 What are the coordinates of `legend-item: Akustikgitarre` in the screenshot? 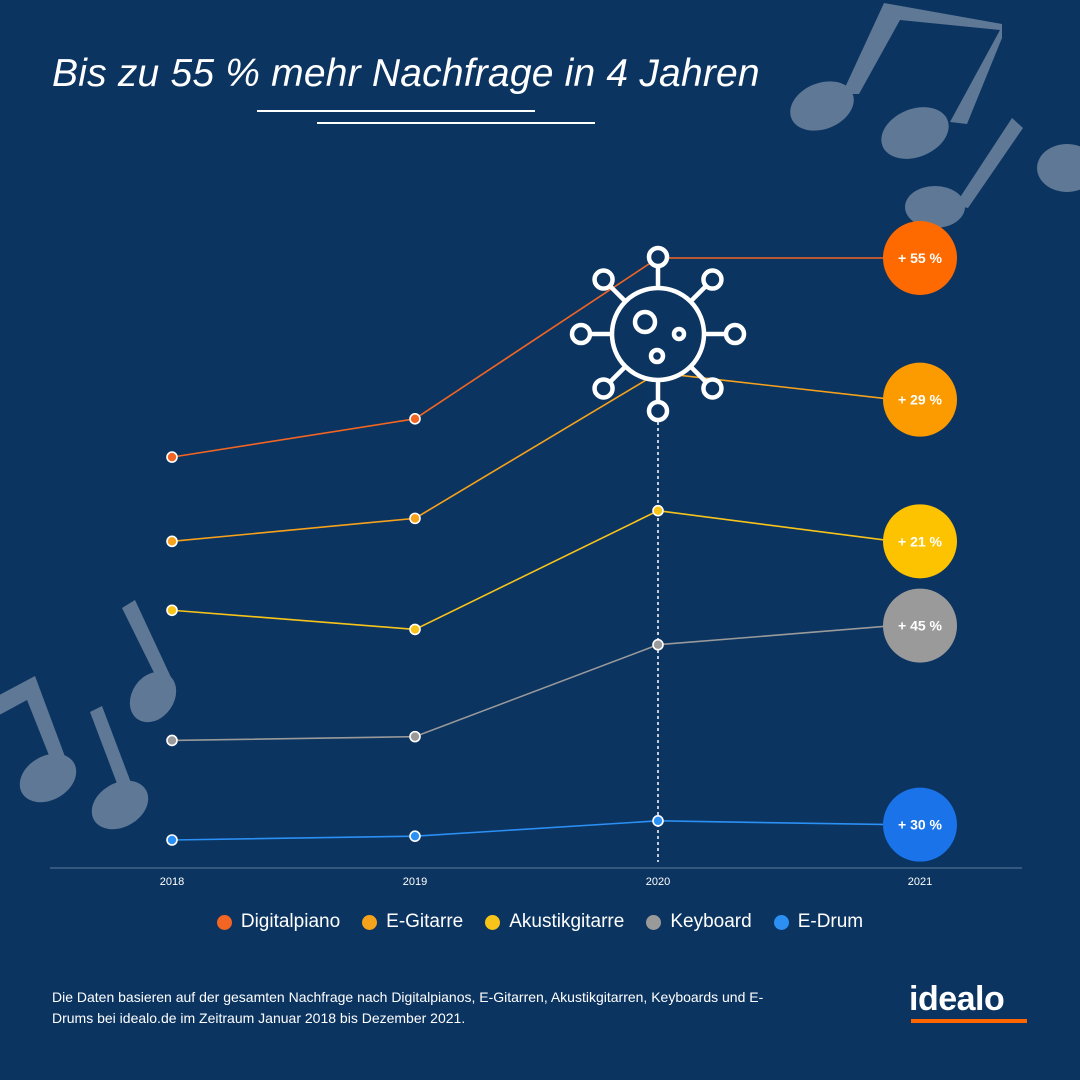 It's located at (554, 922).